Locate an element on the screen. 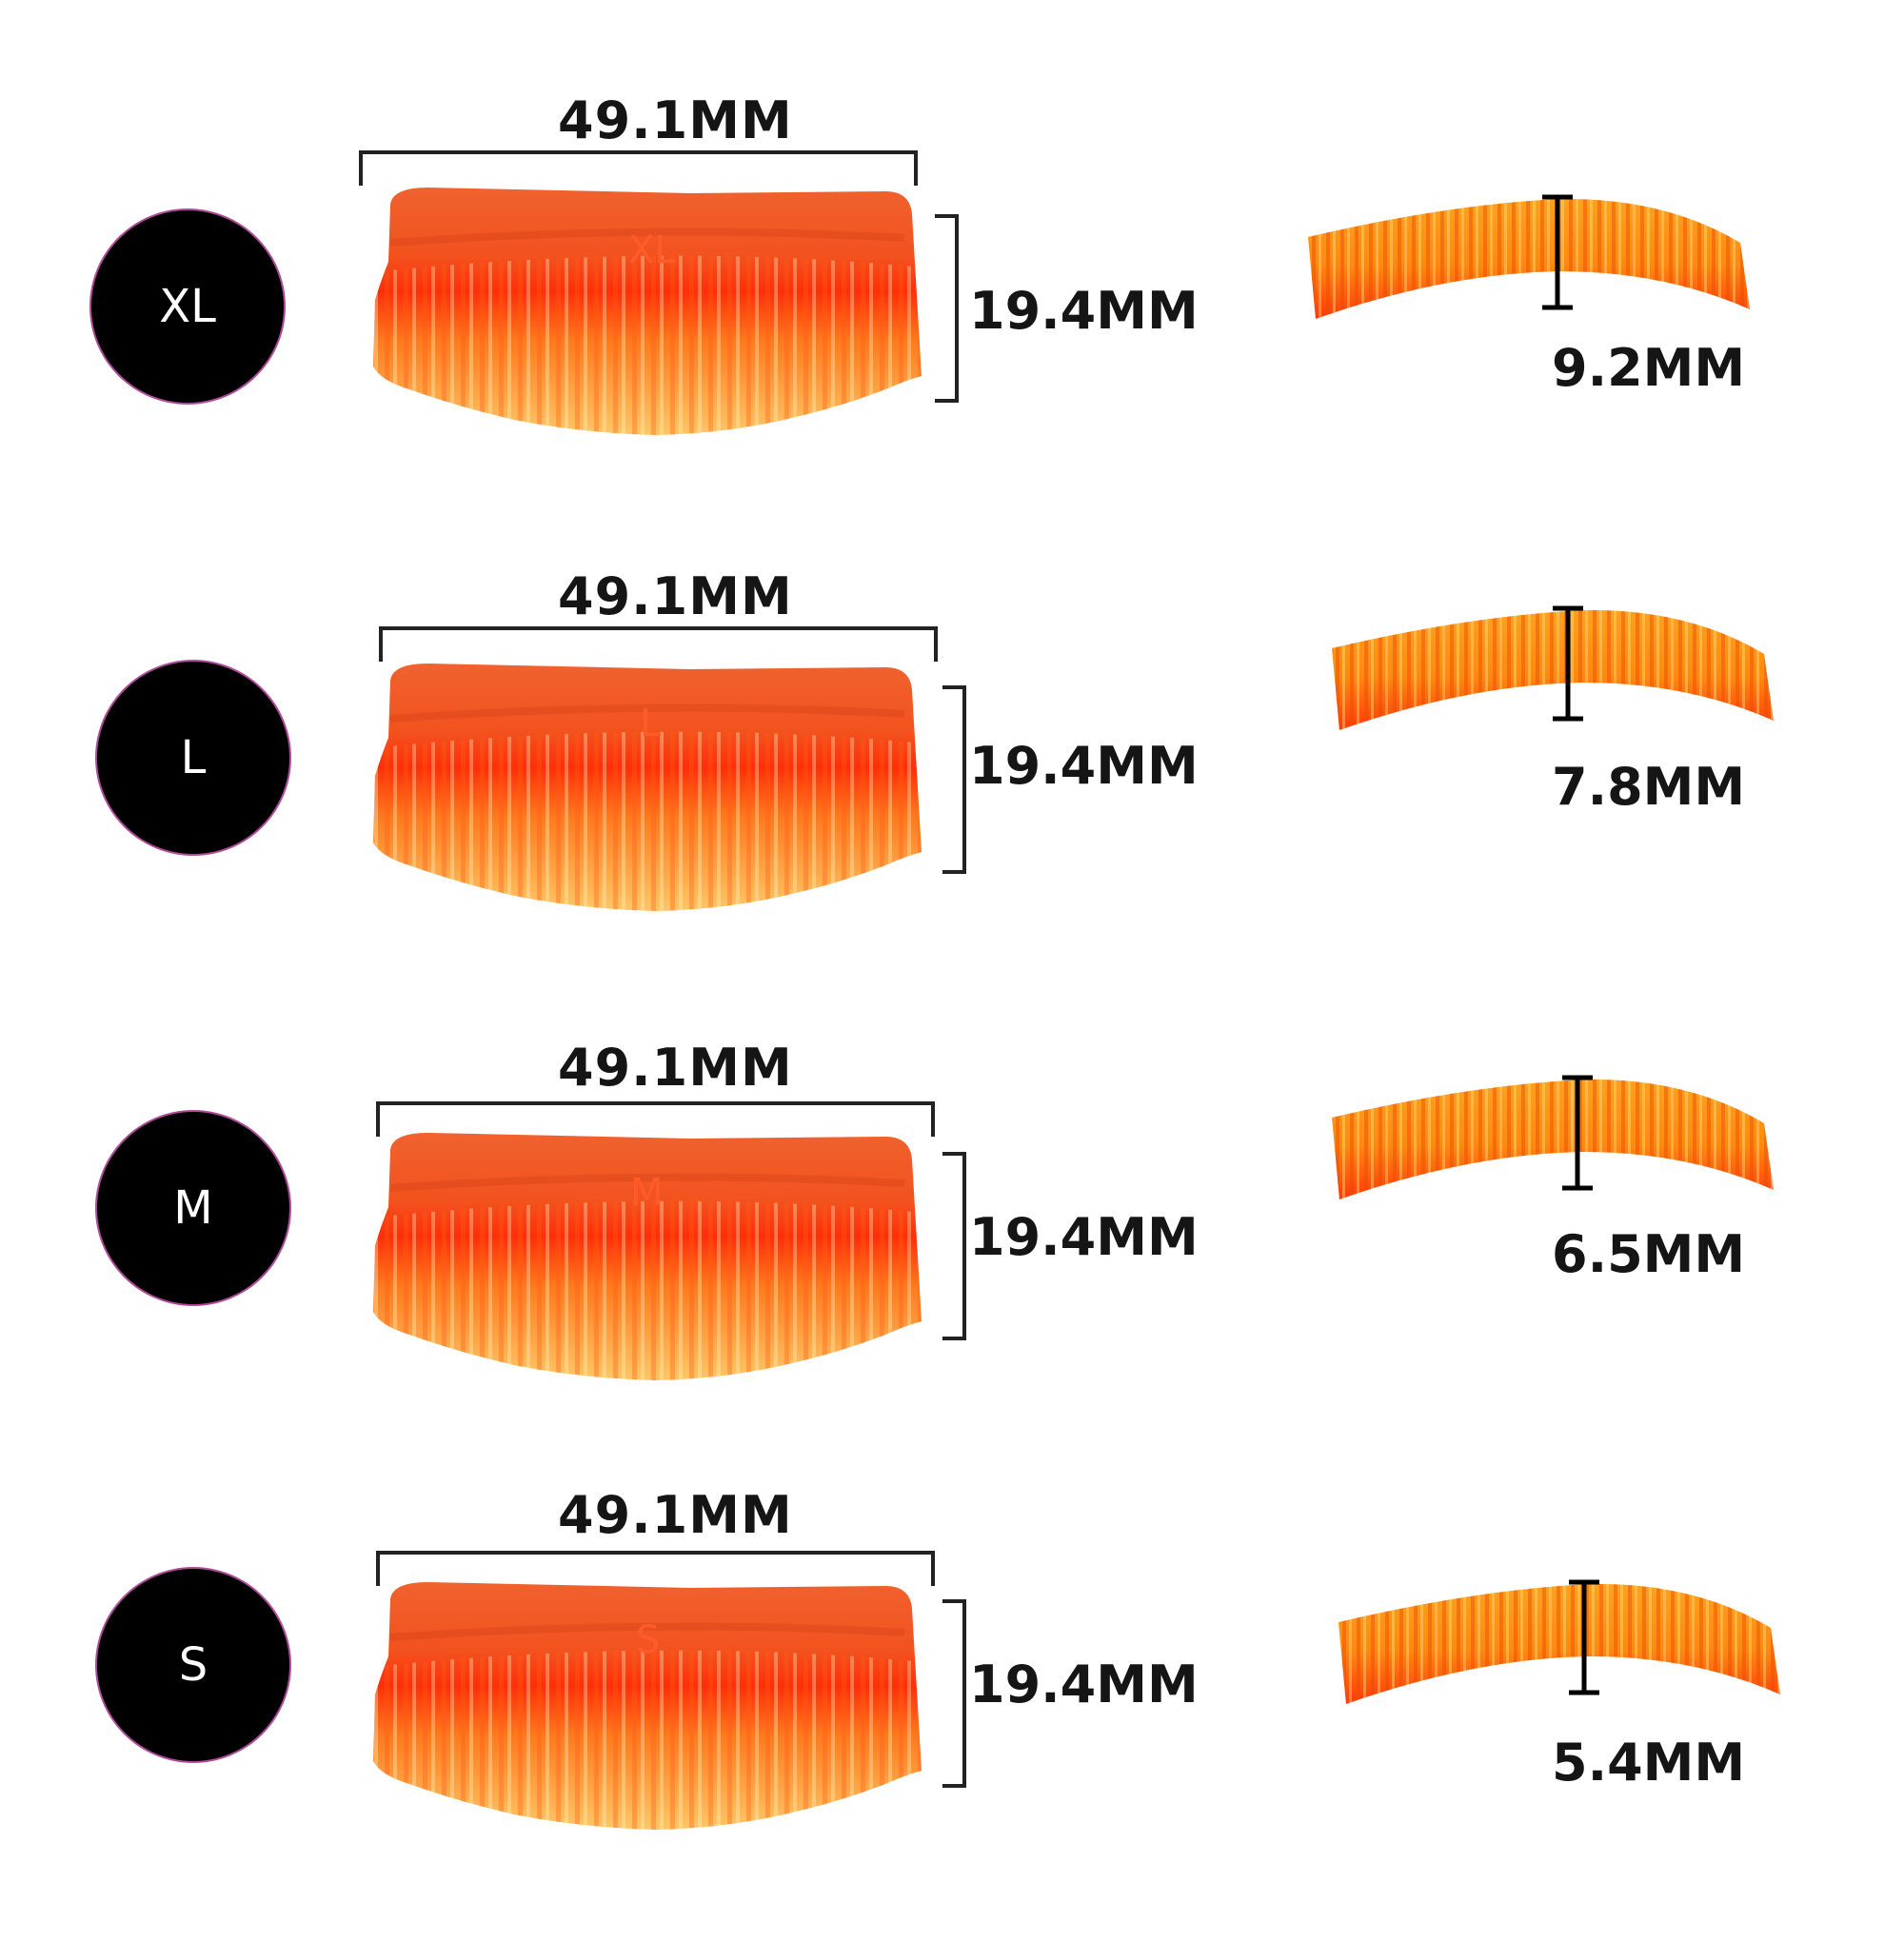 The image size is (1904, 1942). pad-size-mark: L is located at coordinates (651, 723).